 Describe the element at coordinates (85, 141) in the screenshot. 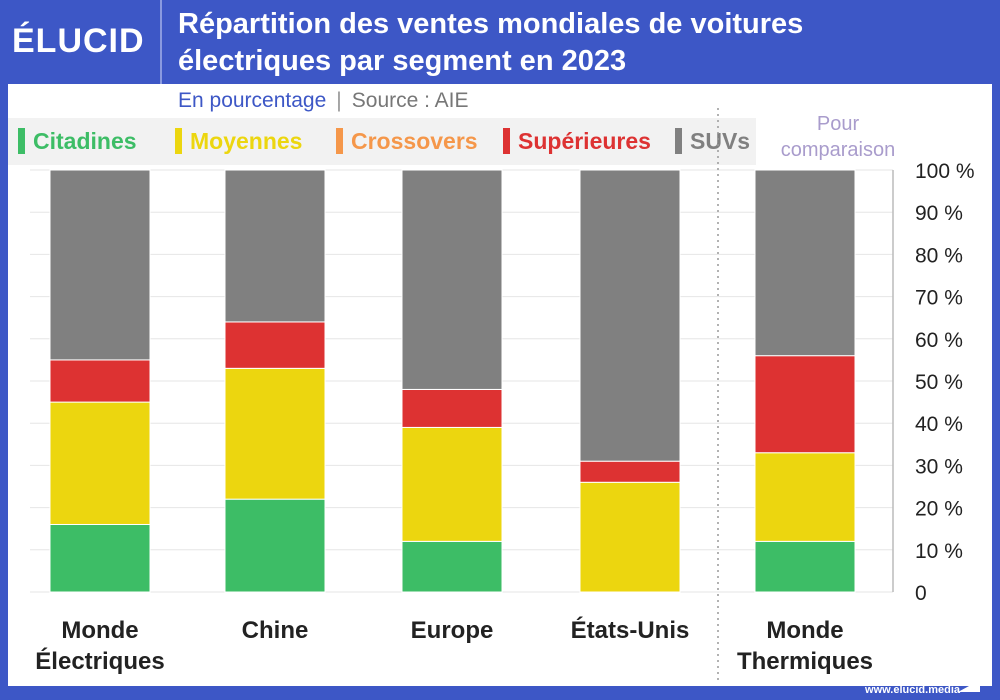

I see `legend-label: Citadines` at that location.